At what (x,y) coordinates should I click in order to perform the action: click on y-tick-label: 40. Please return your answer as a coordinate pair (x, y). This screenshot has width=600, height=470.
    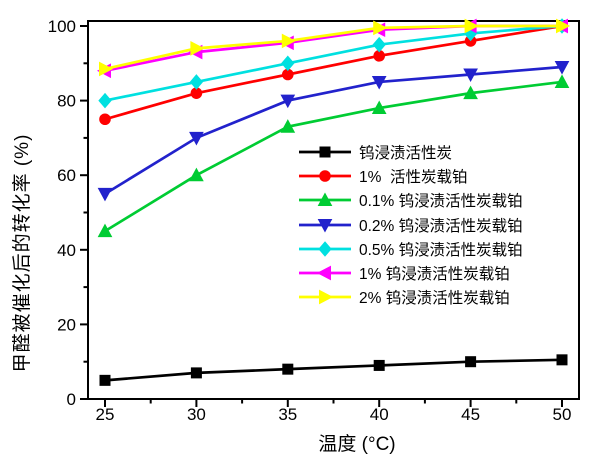
    Looking at the image, I should click on (66, 250).